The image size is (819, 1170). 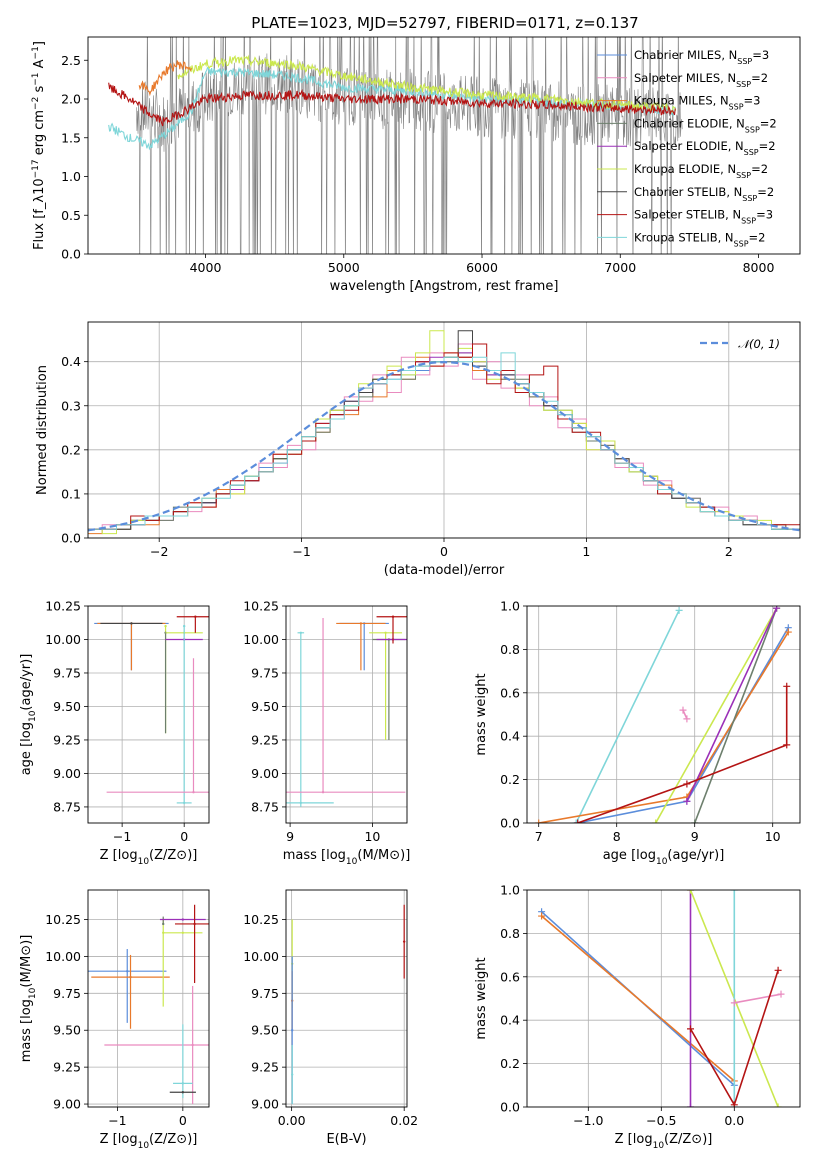 I want to click on y-axis-label: Normed distribution, so click(x=42, y=430).